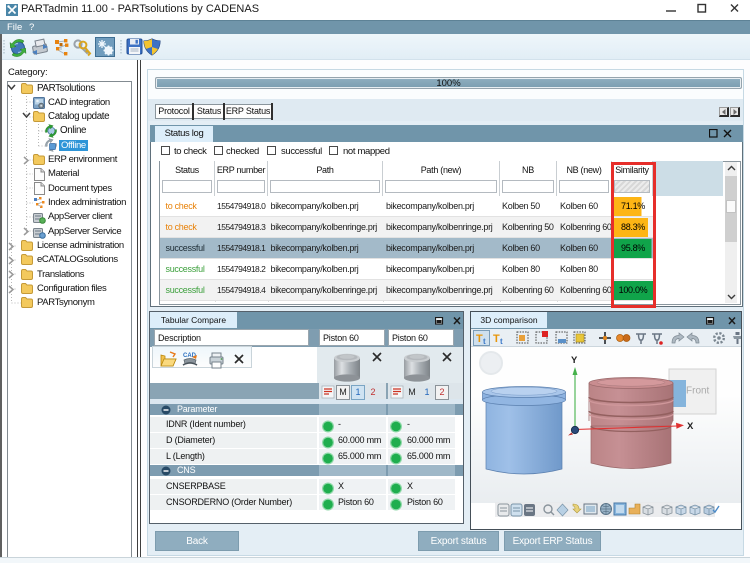 This screenshot has height=563, width=750. Describe the element at coordinates (574, 360) in the screenshot. I see `svg-text: Y` at that location.